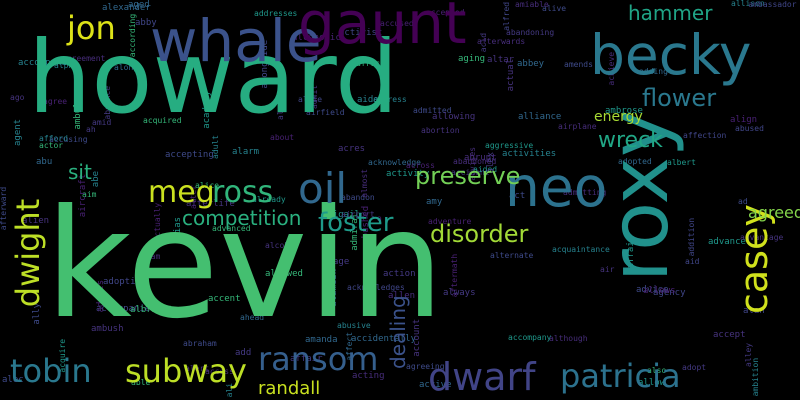  I want to click on small-word: allow, so click(652, 383).